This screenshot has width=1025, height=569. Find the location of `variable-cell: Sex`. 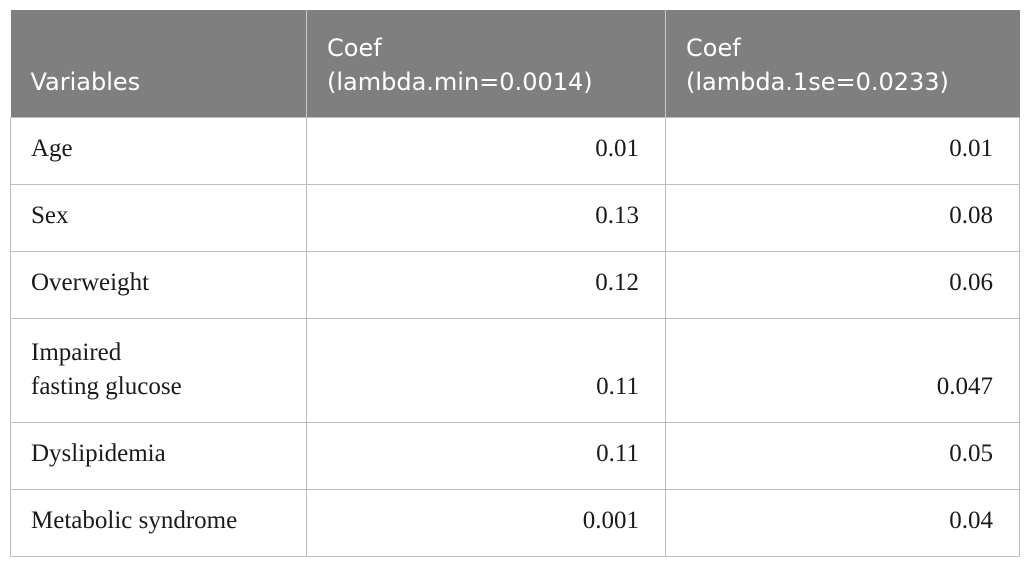

variable-cell: Sex is located at coordinates (158, 217).